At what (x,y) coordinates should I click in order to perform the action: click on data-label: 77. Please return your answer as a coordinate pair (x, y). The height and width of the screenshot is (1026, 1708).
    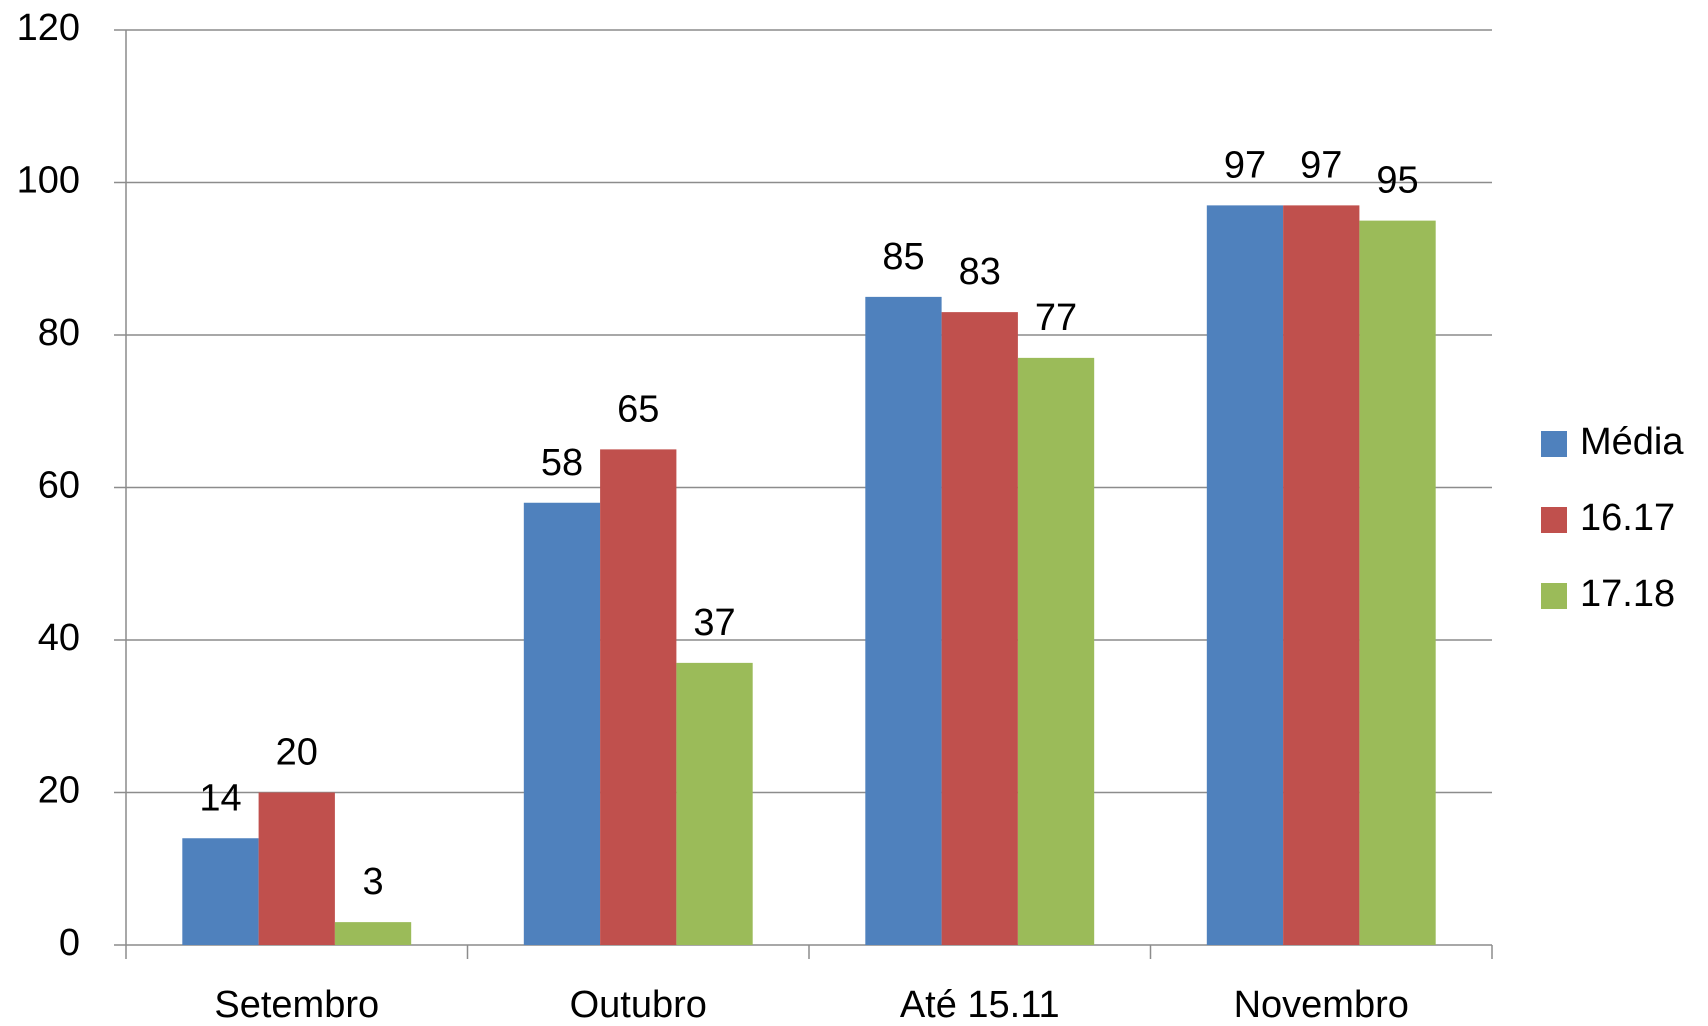
    Looking at the image, I should click on (1056, 318).